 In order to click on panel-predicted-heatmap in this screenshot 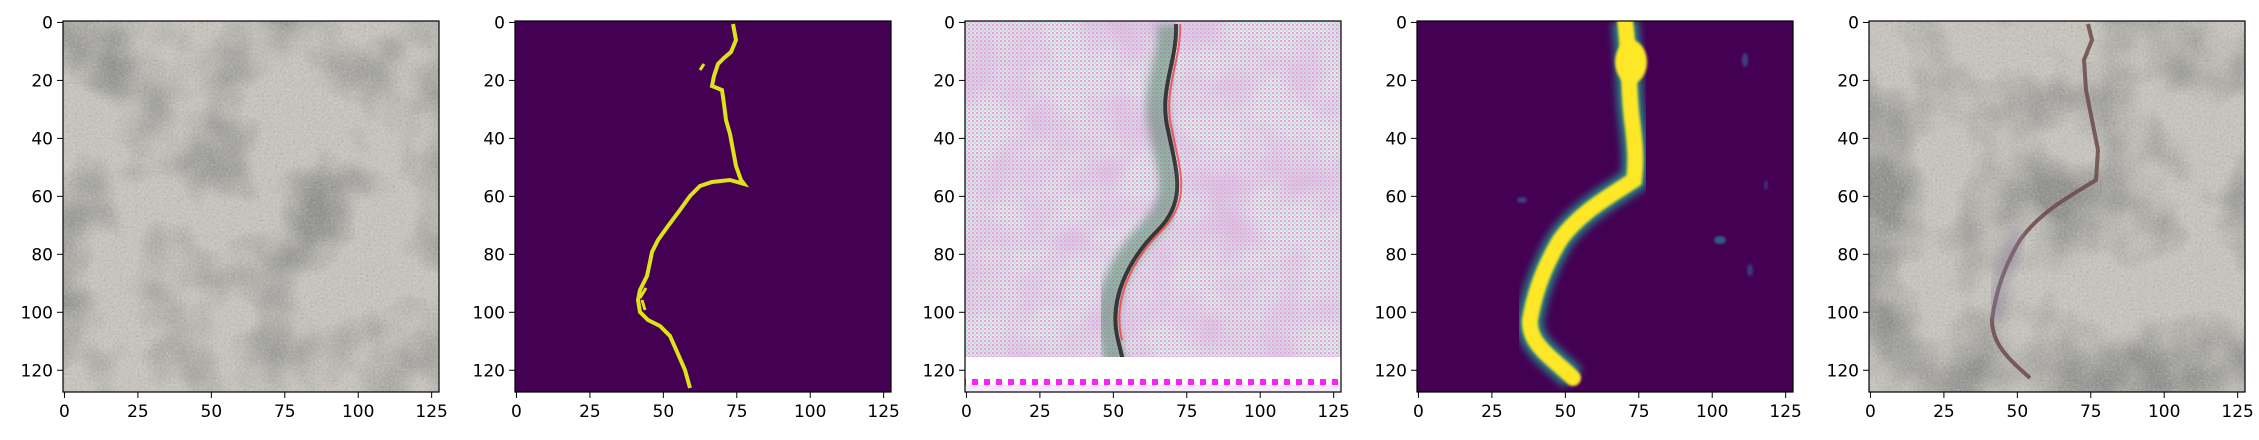, I will do `click(1605, 206)`.